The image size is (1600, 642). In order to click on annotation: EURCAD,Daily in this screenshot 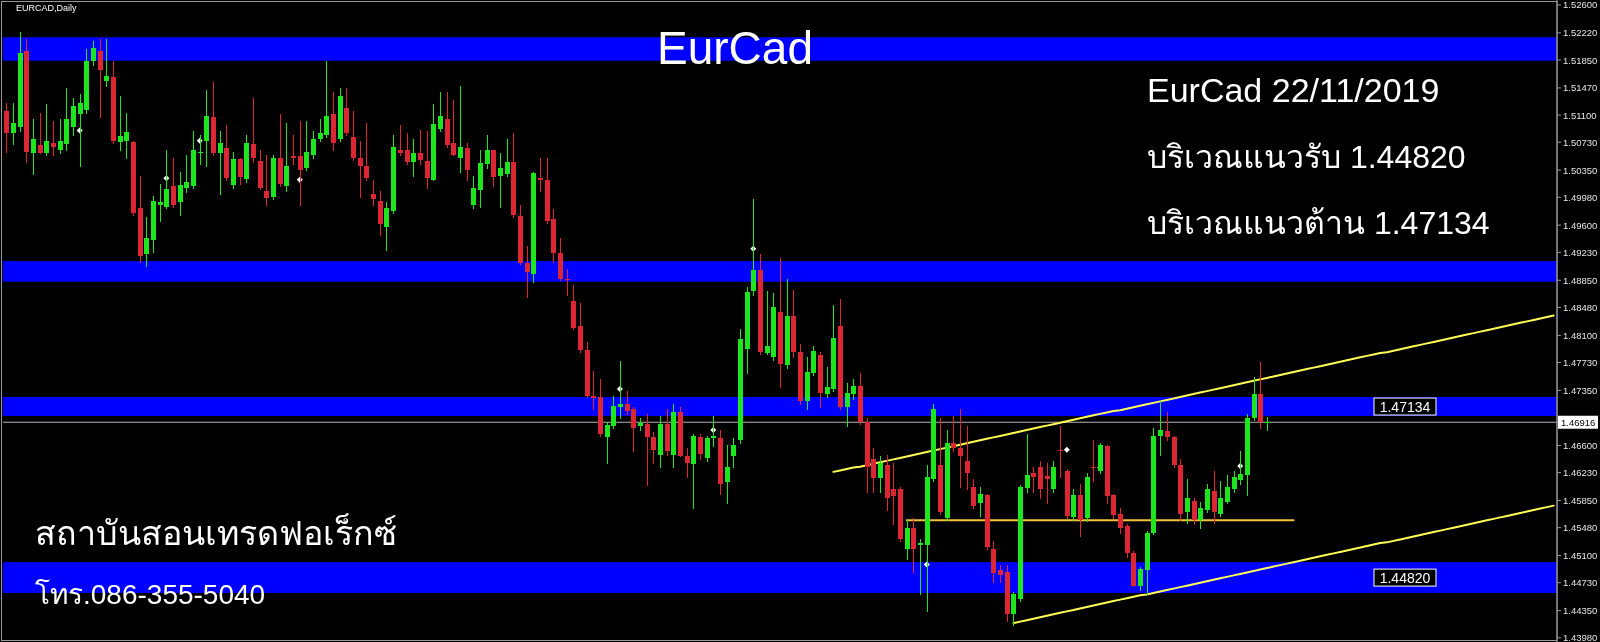, I will do `click(47, 8)`.